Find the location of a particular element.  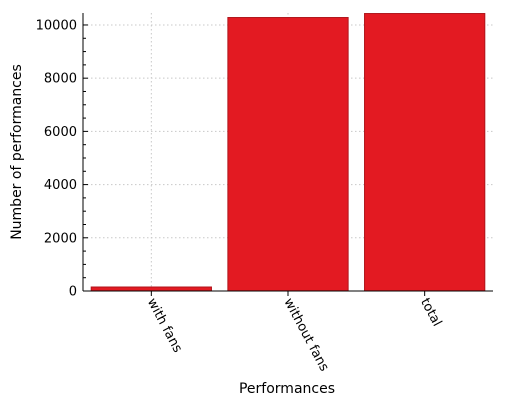

y-axis-ticks: 0 2000 4000 6000 8000 10000 is located at coordinates (62, 159).